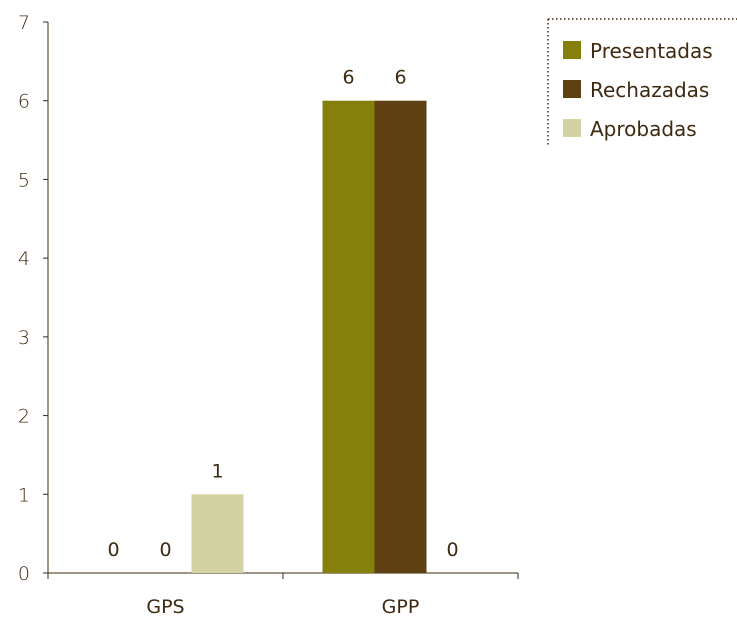  Describe the element at coordinates (217, 471) in the screenshot. I see `data-label: 1` at that location.